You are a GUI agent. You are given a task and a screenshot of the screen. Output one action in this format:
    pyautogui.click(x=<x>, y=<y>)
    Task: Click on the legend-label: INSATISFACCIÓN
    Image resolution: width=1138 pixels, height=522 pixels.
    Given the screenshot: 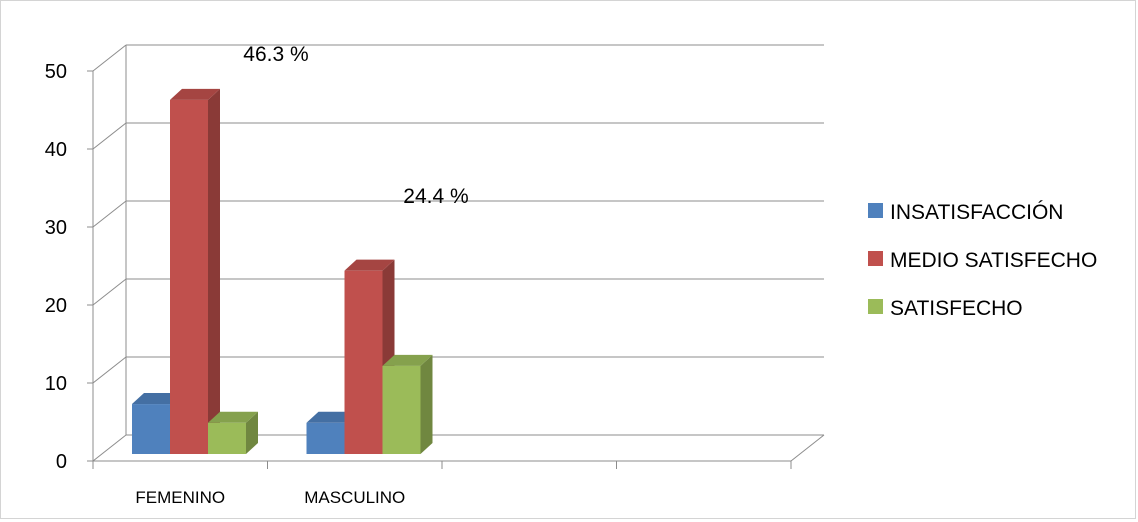 What is the action you would take?
    pyautogui.click(x=976, y=212)
    